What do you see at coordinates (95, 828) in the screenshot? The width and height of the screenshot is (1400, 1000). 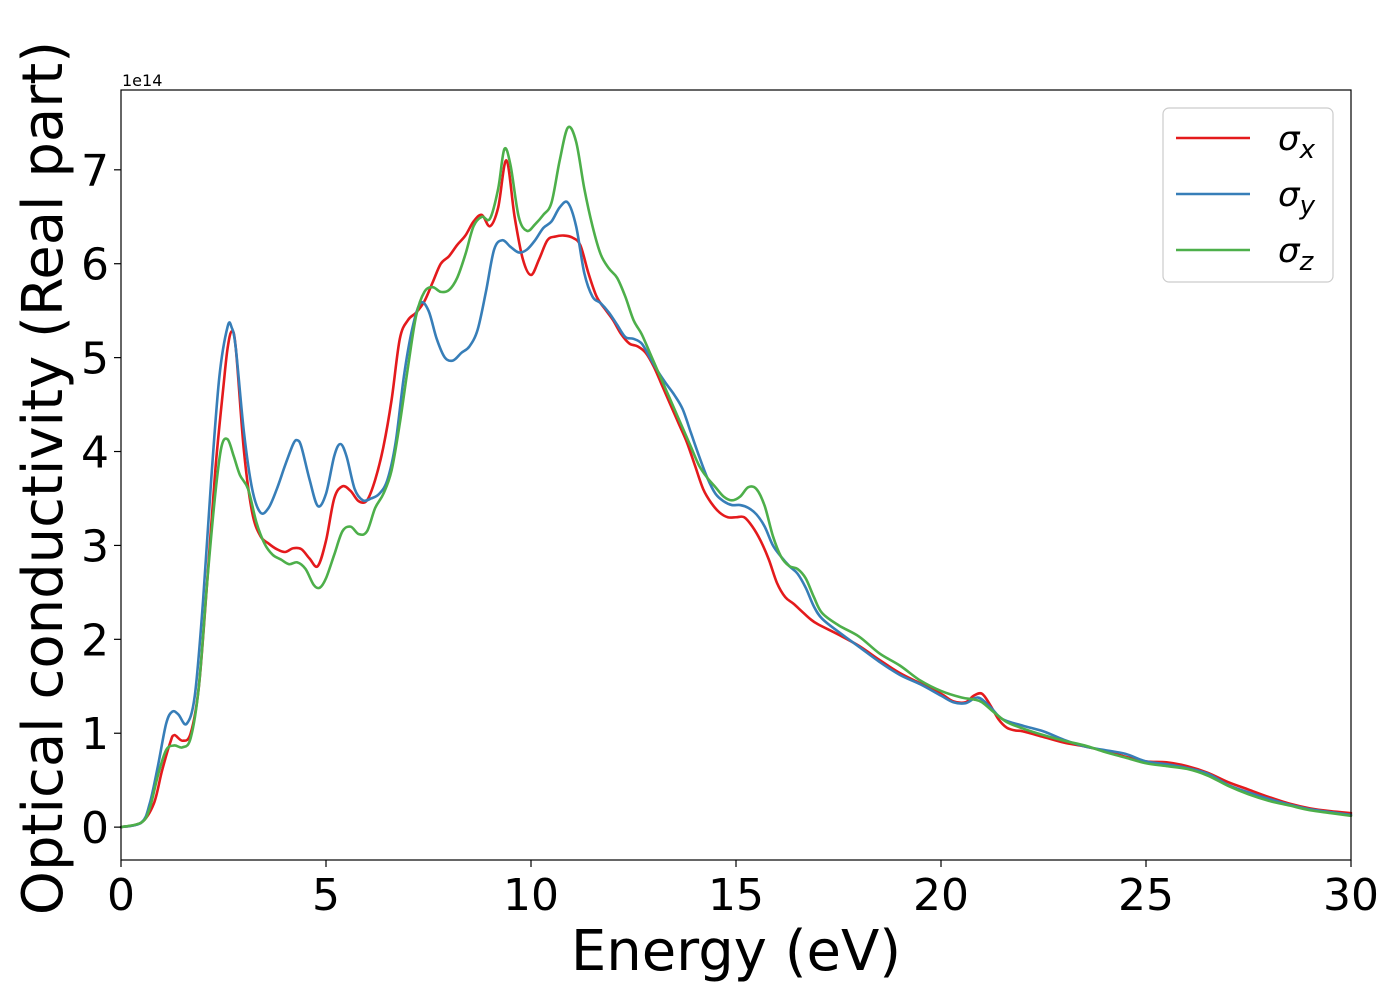 I see `y-tick-label: 0` at bounding box center [95, 828].